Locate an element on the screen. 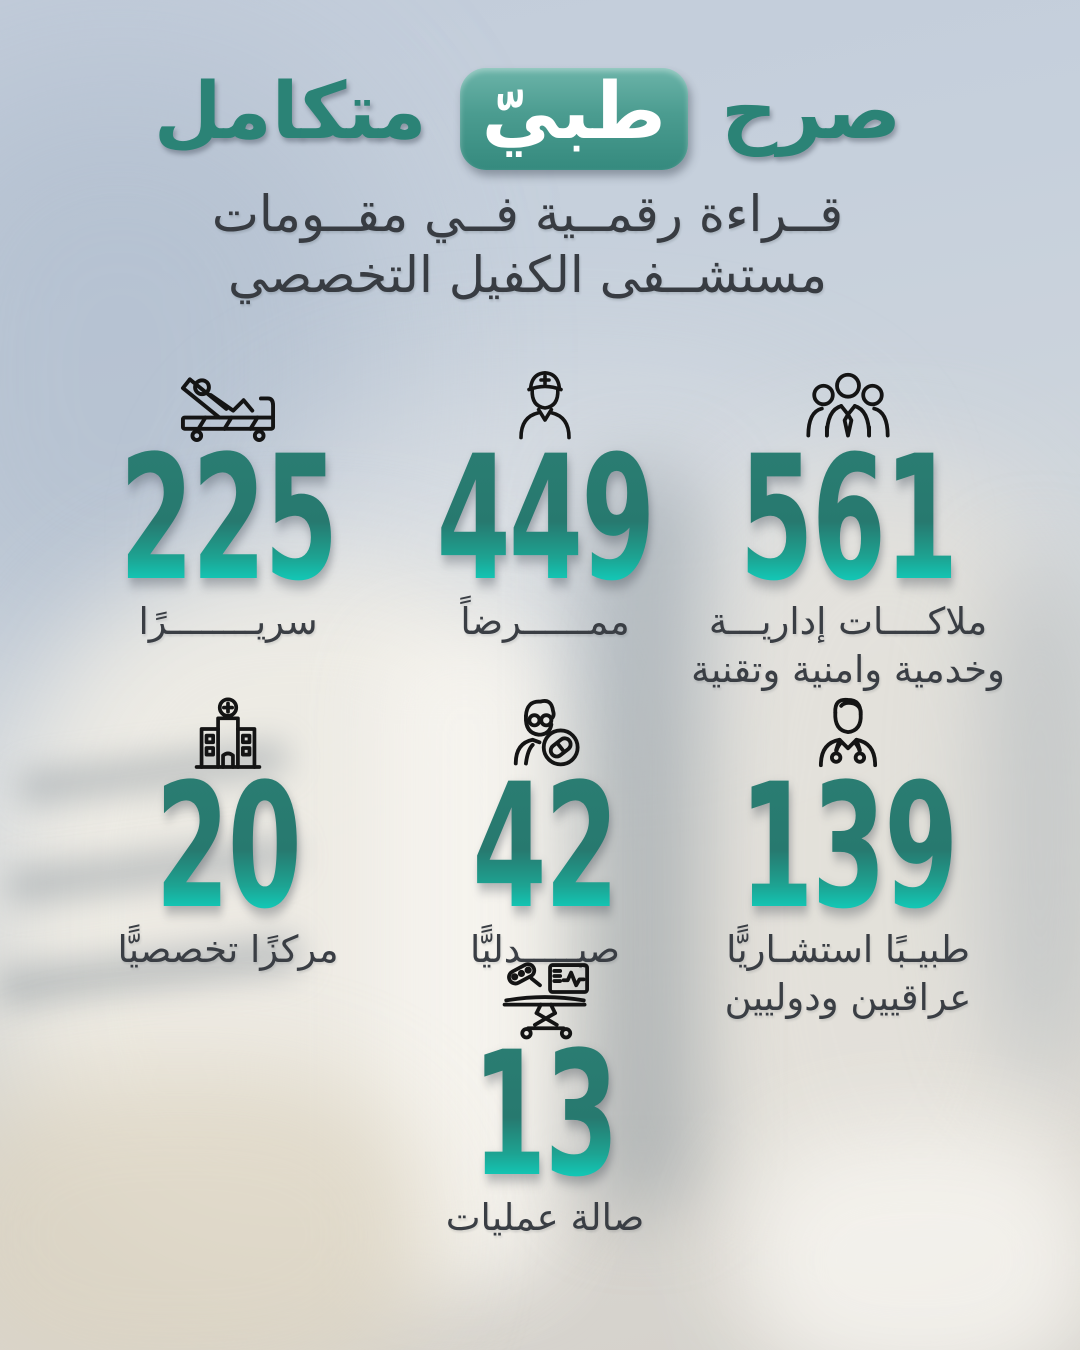 The width and height of the screenshot is (1080, 1350). stat-beds: 225 سريــــــــرًا is located at coordinates (228, 506).